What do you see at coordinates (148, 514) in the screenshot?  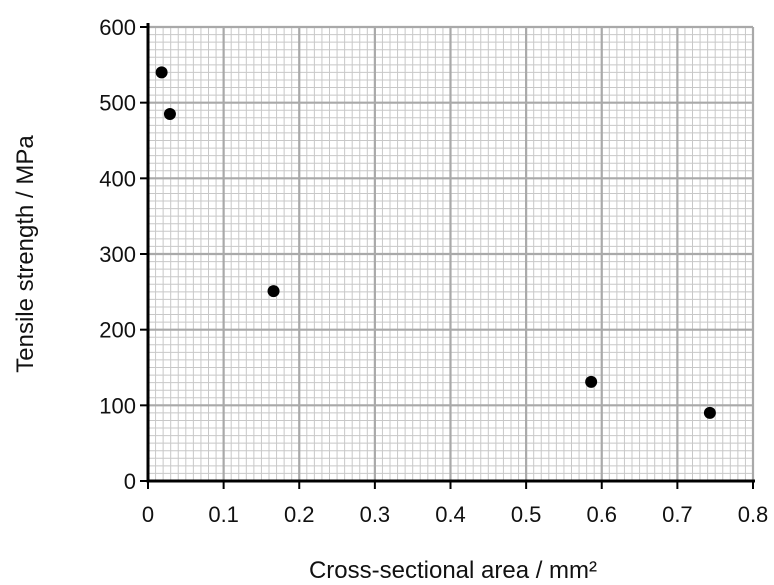 I see `x-tick-label: 0` at bounding box center [148, 514].